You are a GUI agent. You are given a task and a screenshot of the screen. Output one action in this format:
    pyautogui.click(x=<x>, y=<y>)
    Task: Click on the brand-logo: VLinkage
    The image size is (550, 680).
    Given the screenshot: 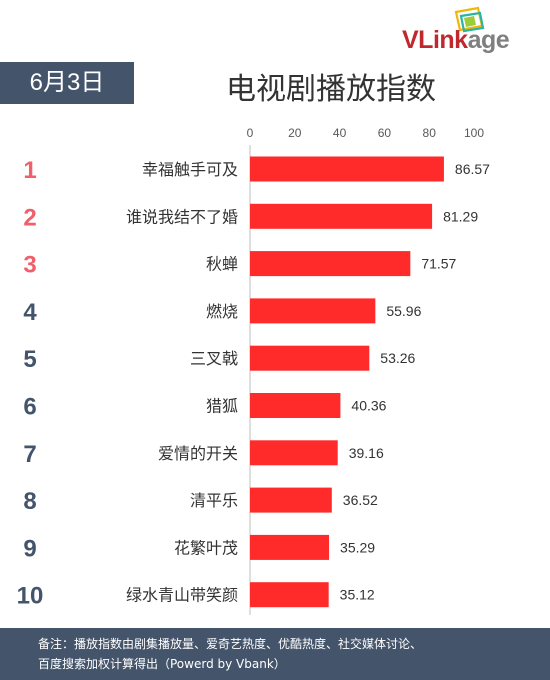 What is the action you would take?
    pyautogui.click(x=467, y=30)
    